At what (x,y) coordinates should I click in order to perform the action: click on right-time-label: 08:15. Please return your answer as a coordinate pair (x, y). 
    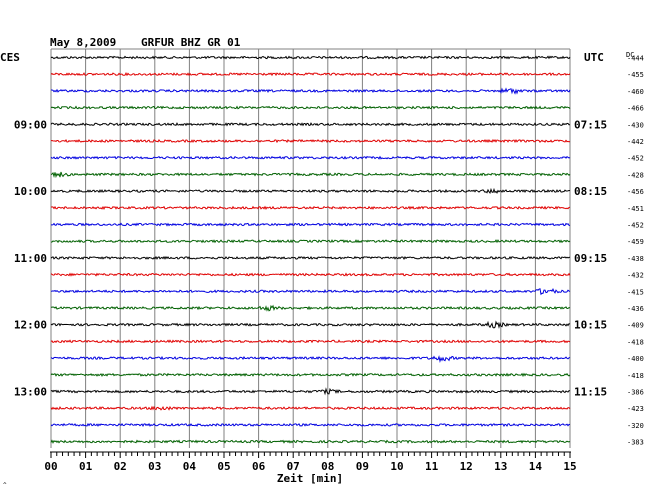
    Looking at the image, I should click on (590, 191).